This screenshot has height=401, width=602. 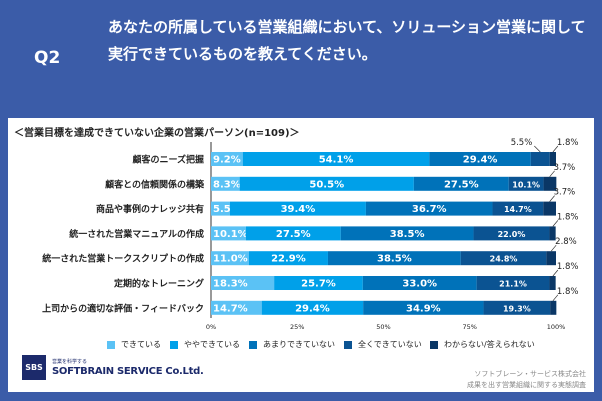 What do you see at coordinates (297, 327) in the screenshot?
I see `x-tick-label: 25%` at bounding box center [297, 327].